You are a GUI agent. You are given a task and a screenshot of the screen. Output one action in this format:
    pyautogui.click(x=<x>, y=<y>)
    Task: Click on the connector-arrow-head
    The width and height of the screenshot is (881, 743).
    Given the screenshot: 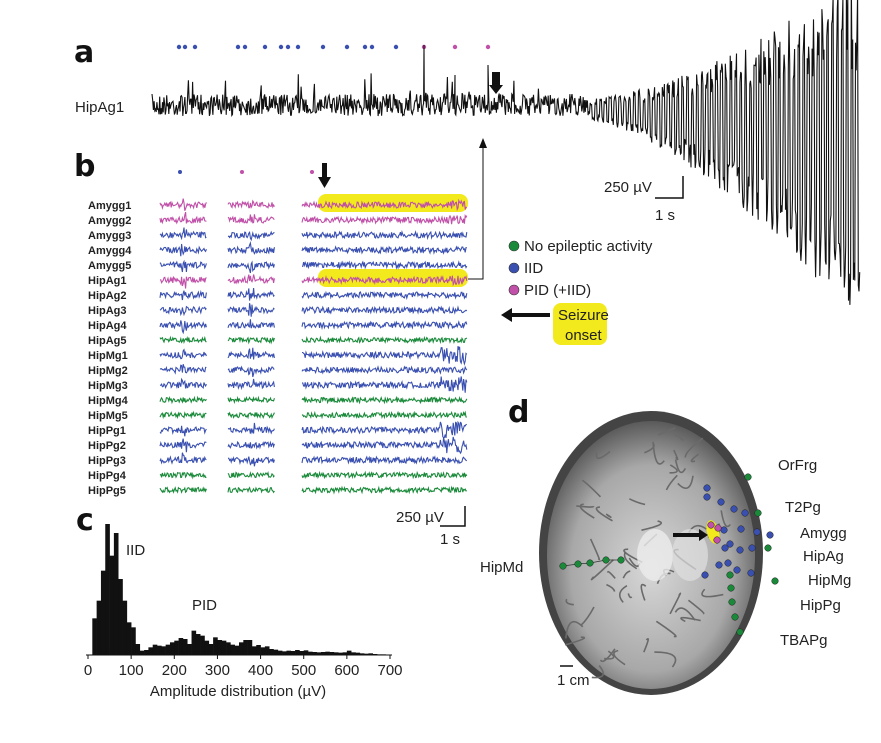 What is the action you would take?
    pyautogui.click(x=483, y=143)
    